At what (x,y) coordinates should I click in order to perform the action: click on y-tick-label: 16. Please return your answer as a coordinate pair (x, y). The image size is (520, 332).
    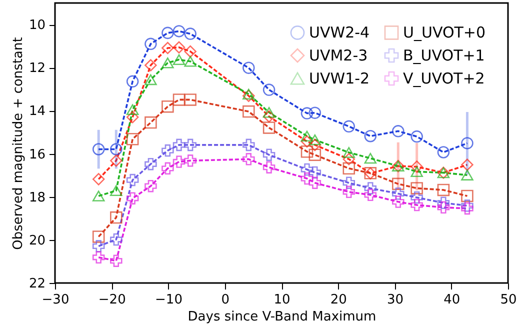
    Looking at the image, I should click on (37, 154).